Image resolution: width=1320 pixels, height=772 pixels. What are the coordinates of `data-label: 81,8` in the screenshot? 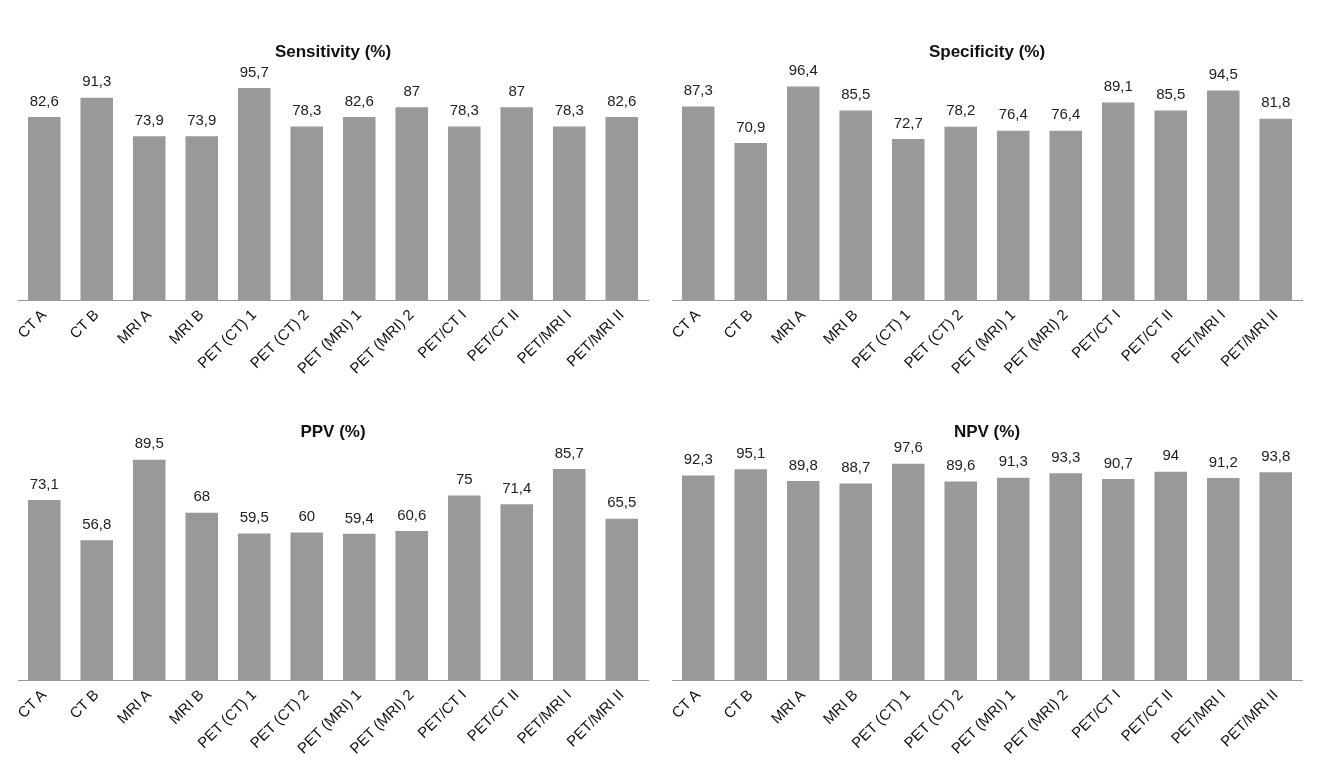 It's located at (1276, 102).